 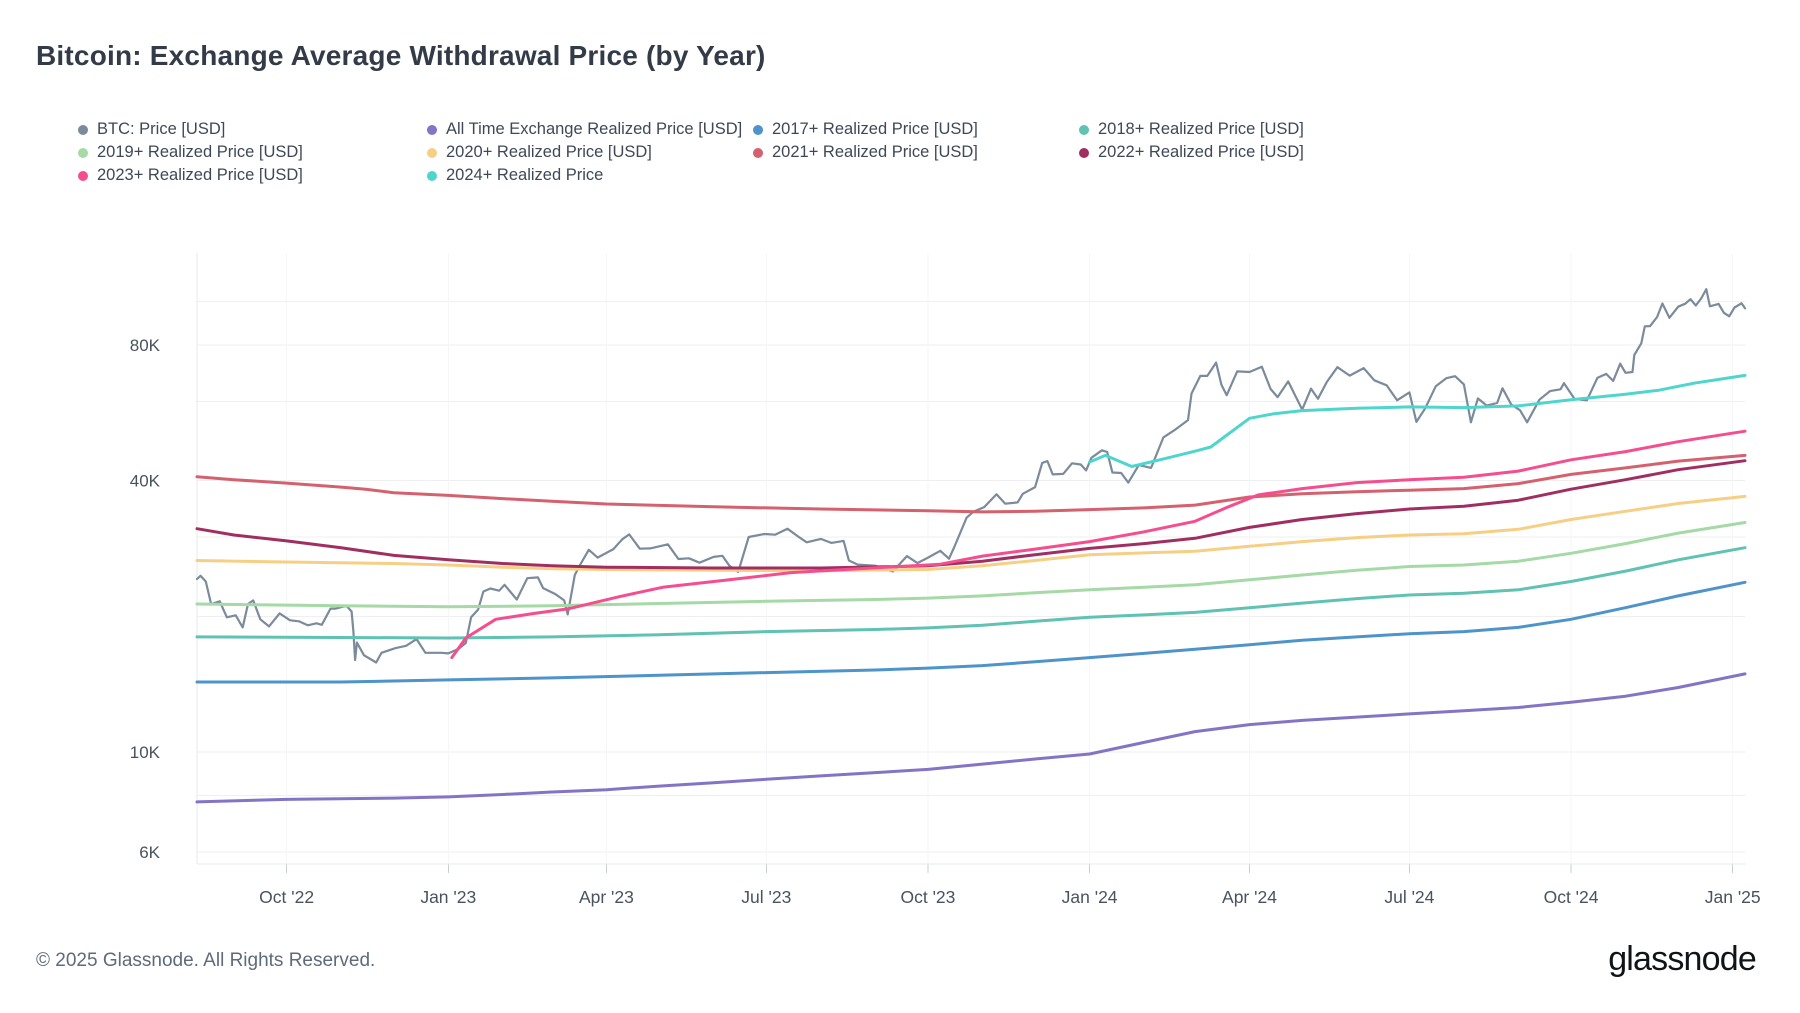 What do you see at coordinates (432, 175) in the screenshot?
I see `legend-marker-y2024` at bounding box center [432, 175].